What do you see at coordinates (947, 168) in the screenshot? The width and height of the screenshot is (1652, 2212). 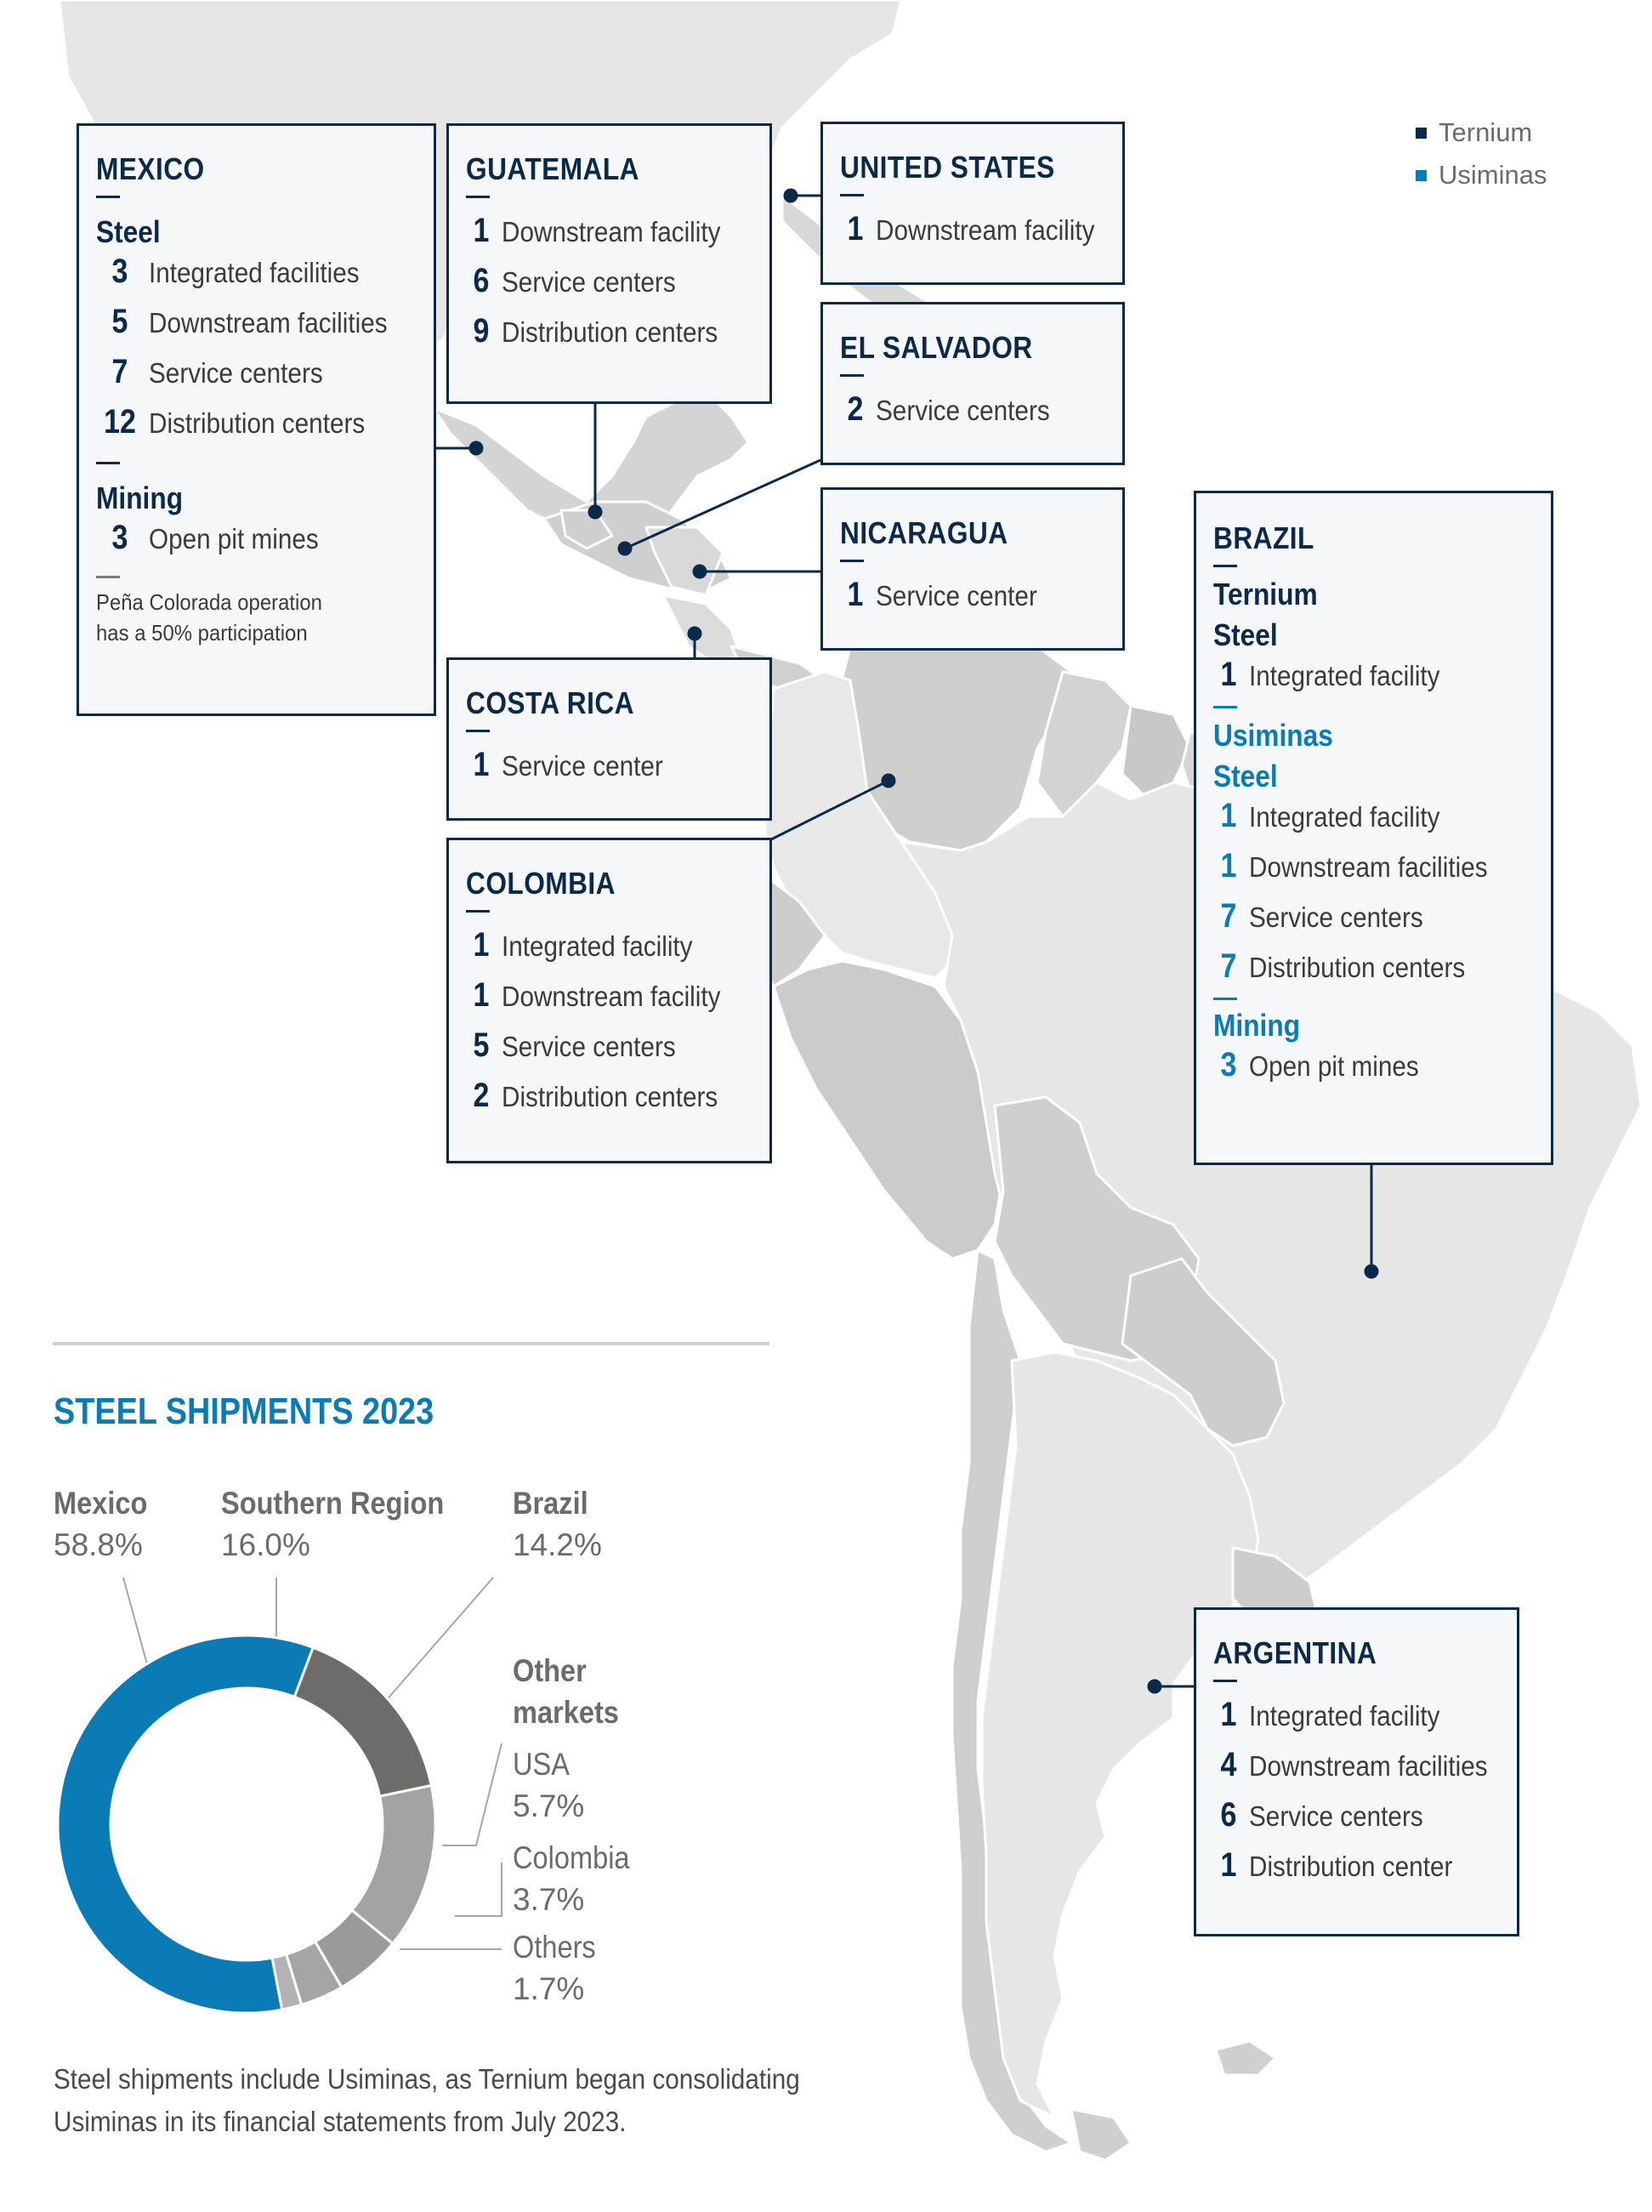 I see `country-title-united-states: UNITED STATES` at bounding box center [947, 168].